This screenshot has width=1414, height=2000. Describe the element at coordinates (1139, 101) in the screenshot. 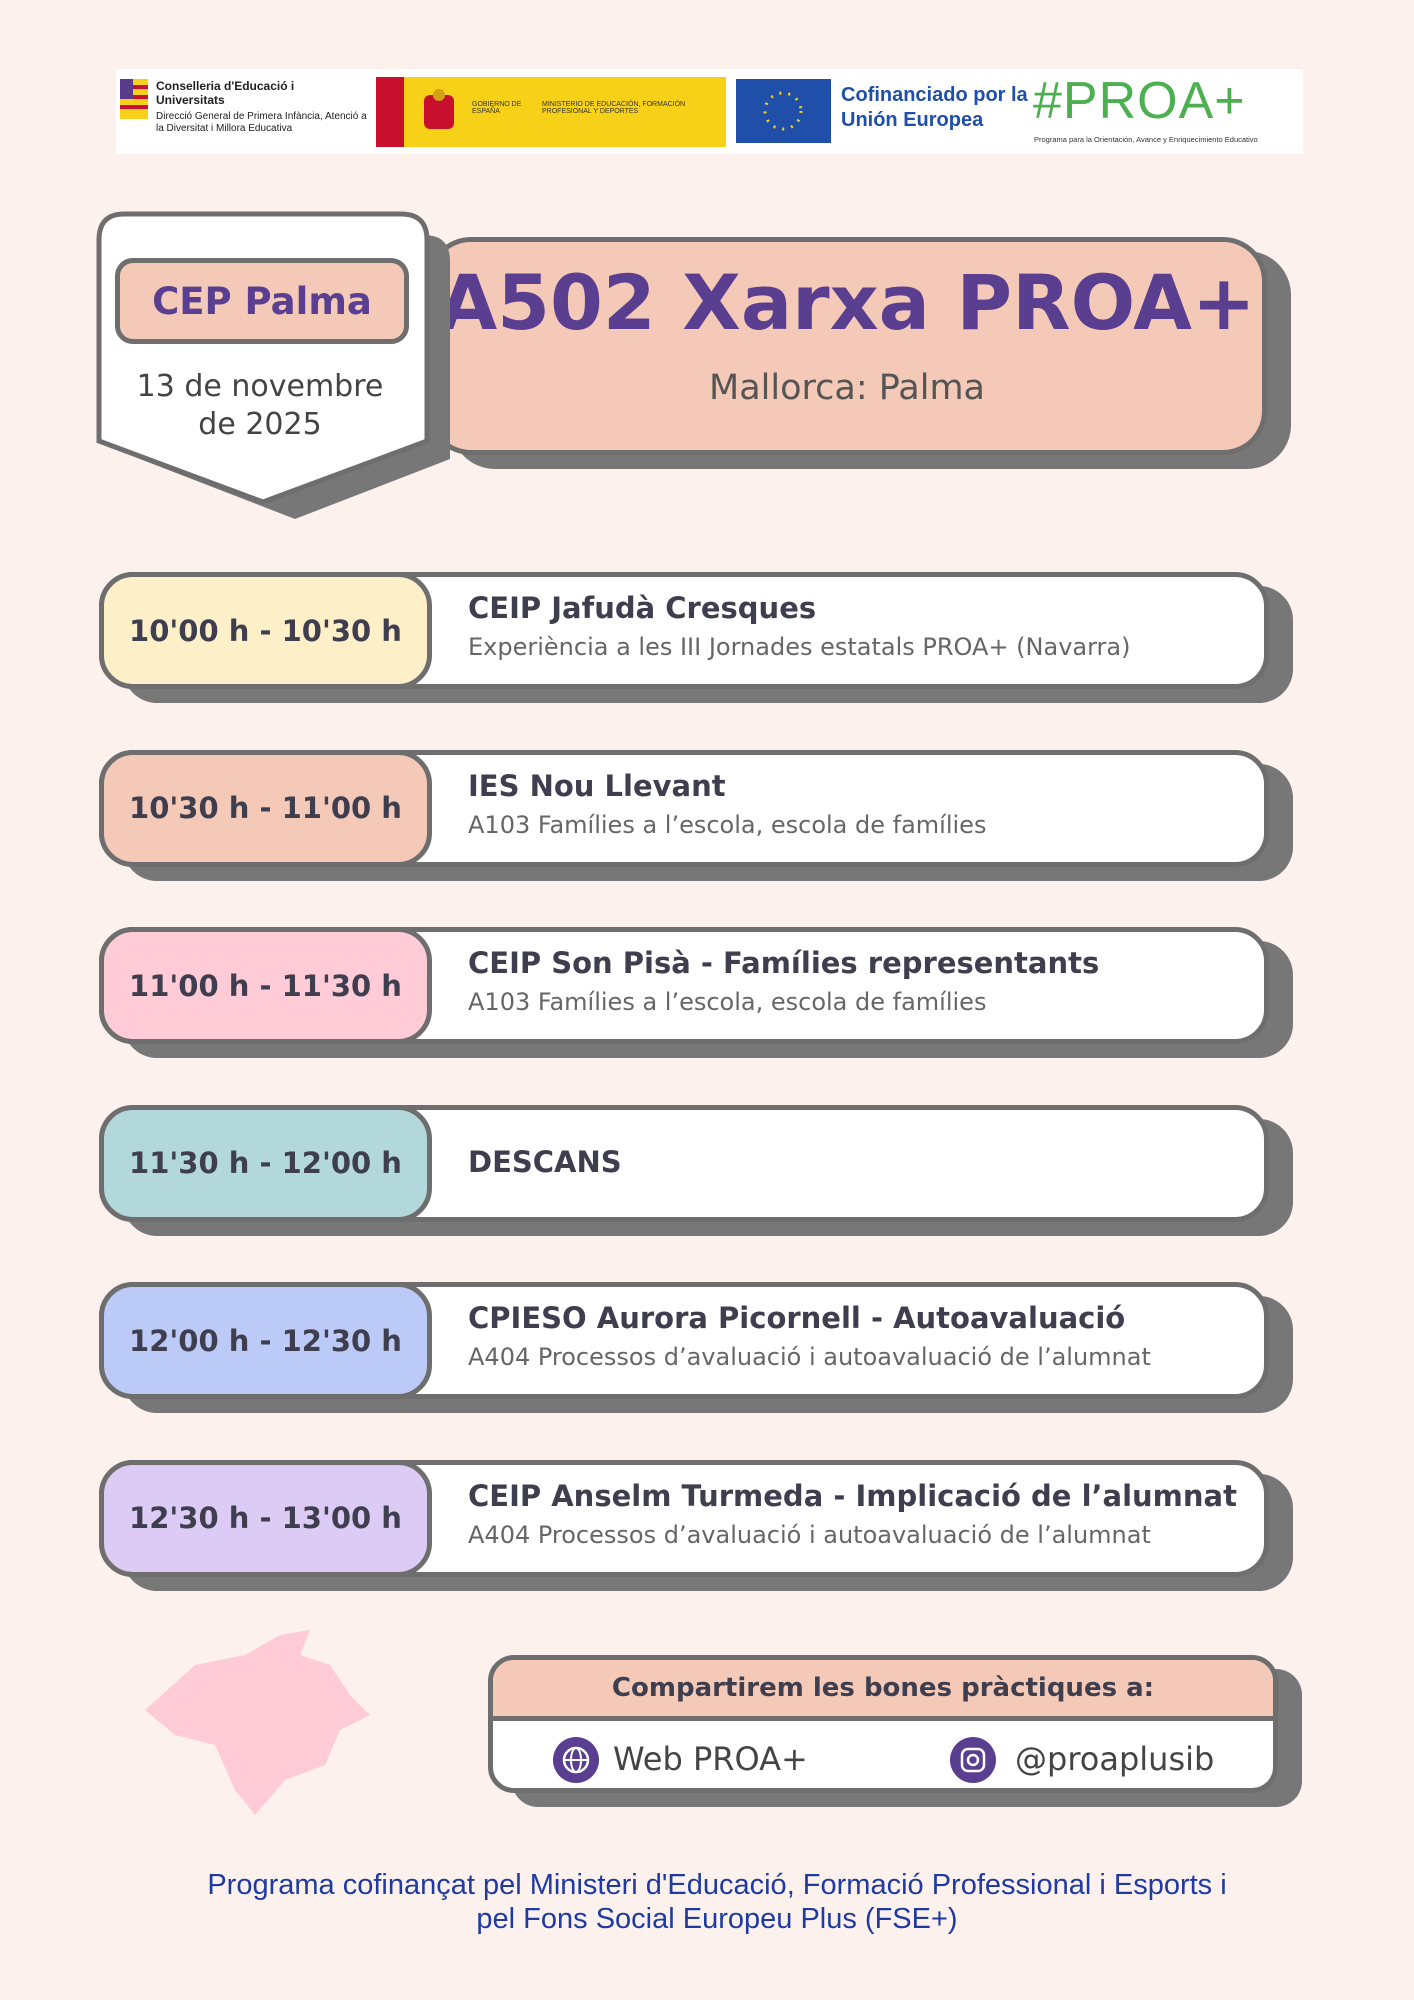

I see `proa-logo: #PROA+` at that location.